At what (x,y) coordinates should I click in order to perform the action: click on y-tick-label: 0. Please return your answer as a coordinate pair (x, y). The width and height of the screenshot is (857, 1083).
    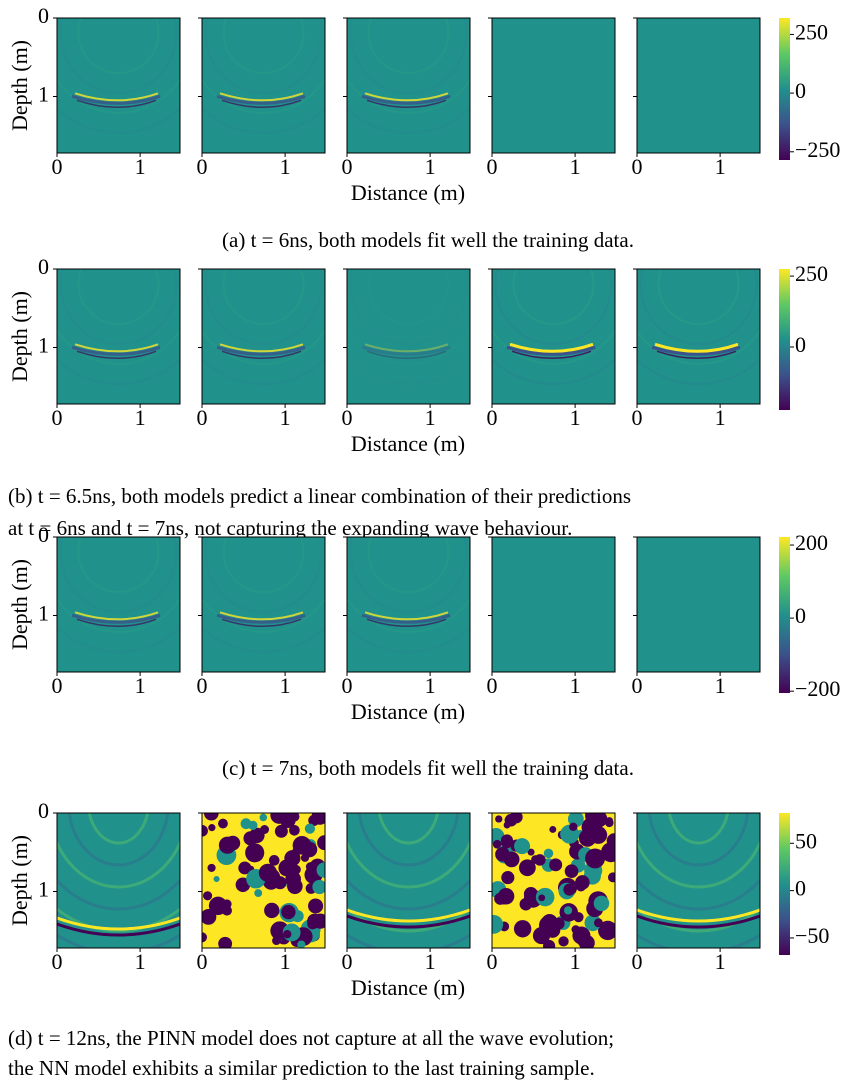
    Looking at the image, I should click on (43, 534).